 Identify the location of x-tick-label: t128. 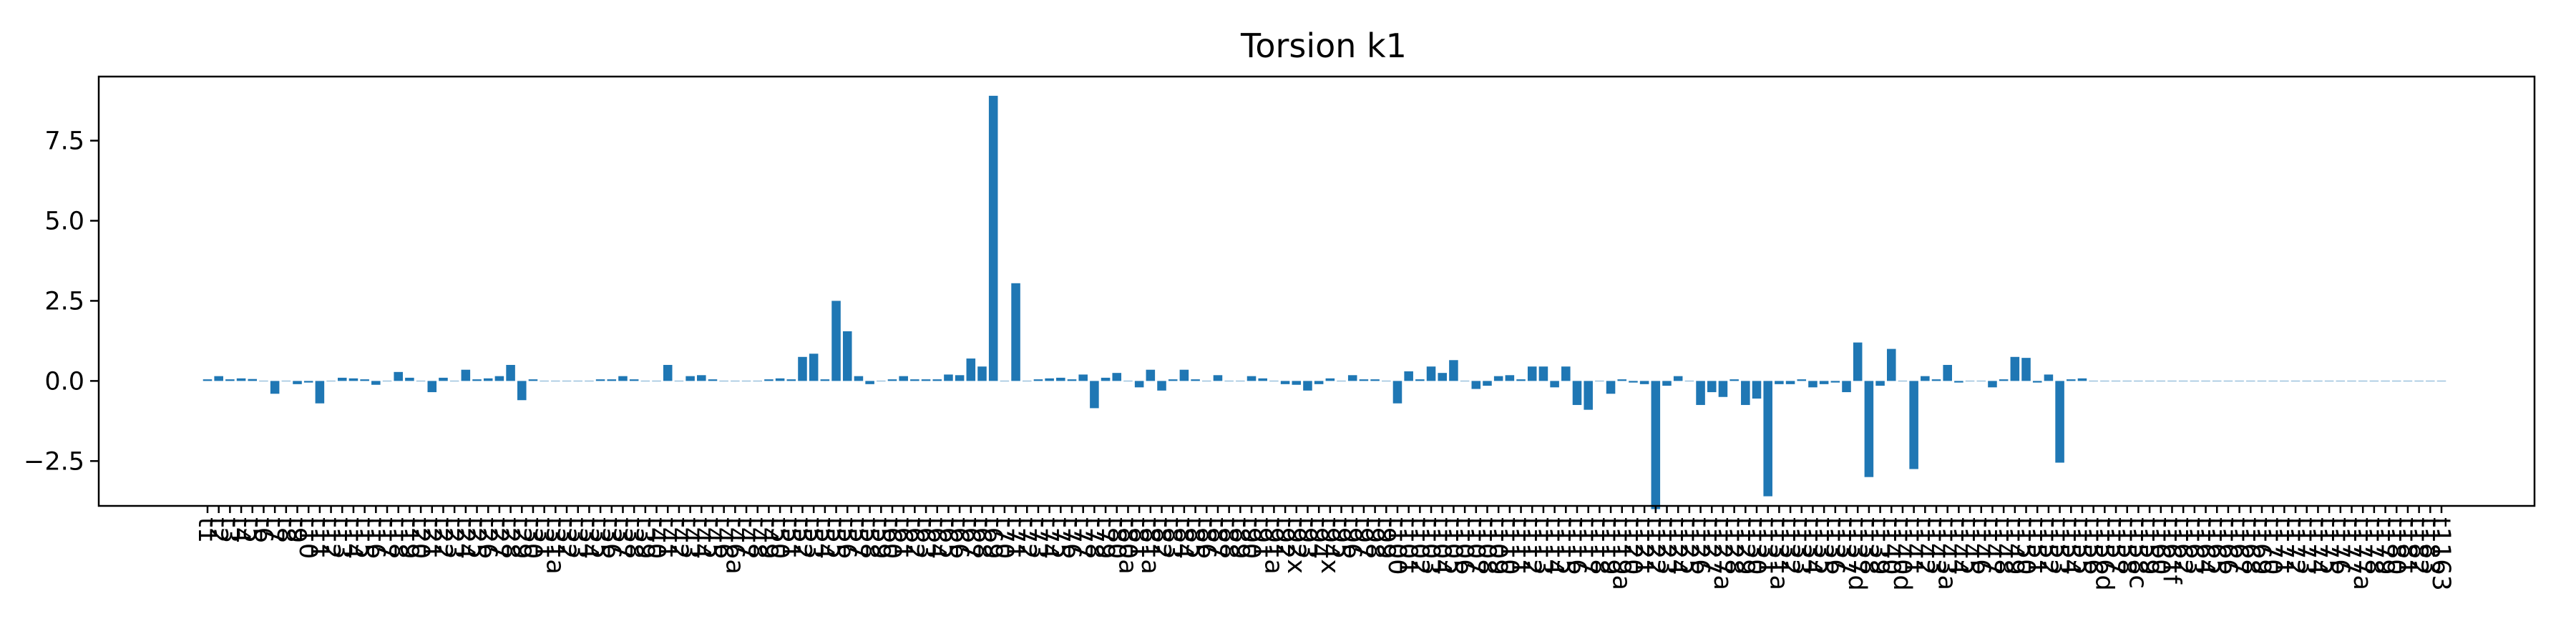
(1733, 546).